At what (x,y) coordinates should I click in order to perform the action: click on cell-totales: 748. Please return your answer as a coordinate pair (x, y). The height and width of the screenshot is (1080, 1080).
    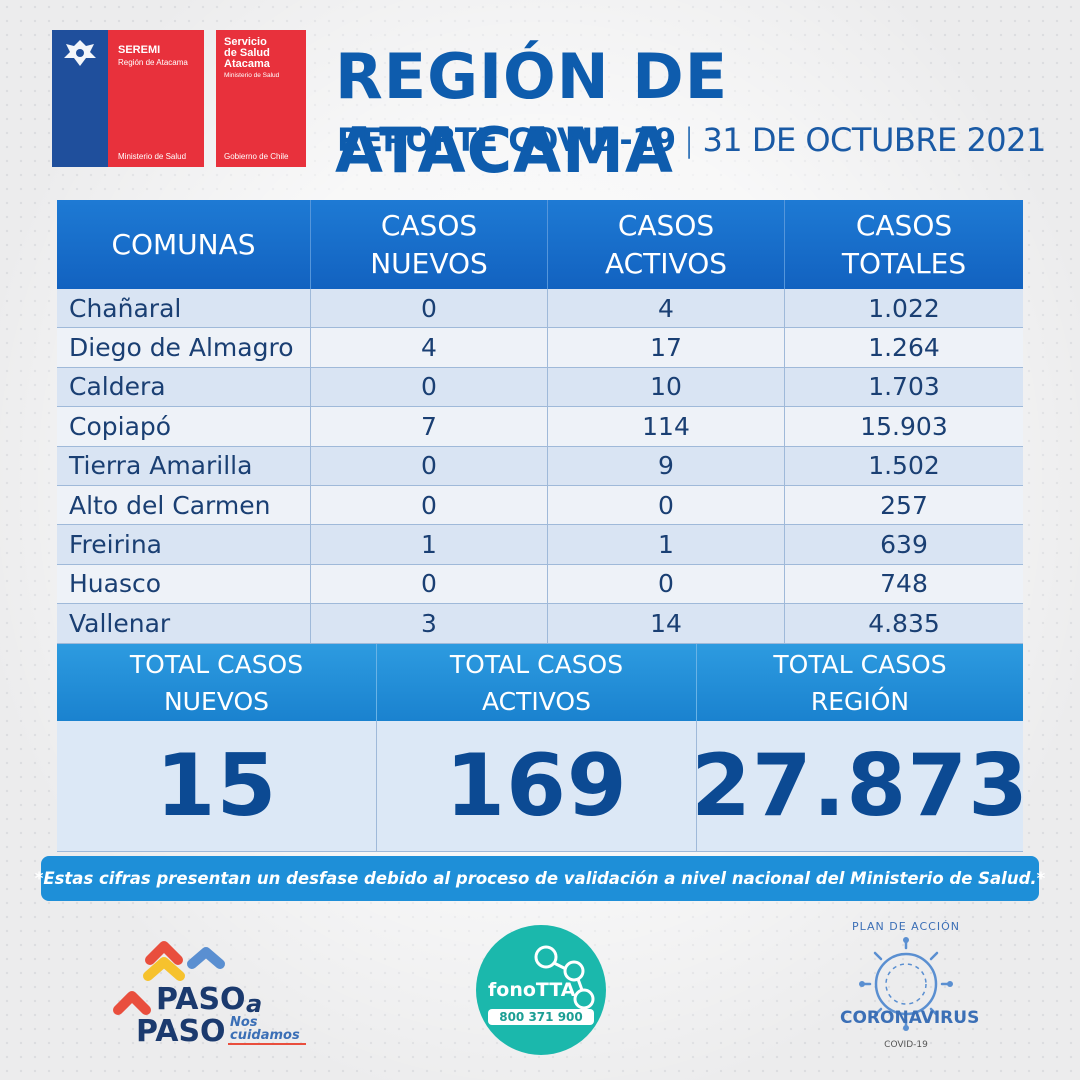
    Looking at the image, I should click on (904, 584).